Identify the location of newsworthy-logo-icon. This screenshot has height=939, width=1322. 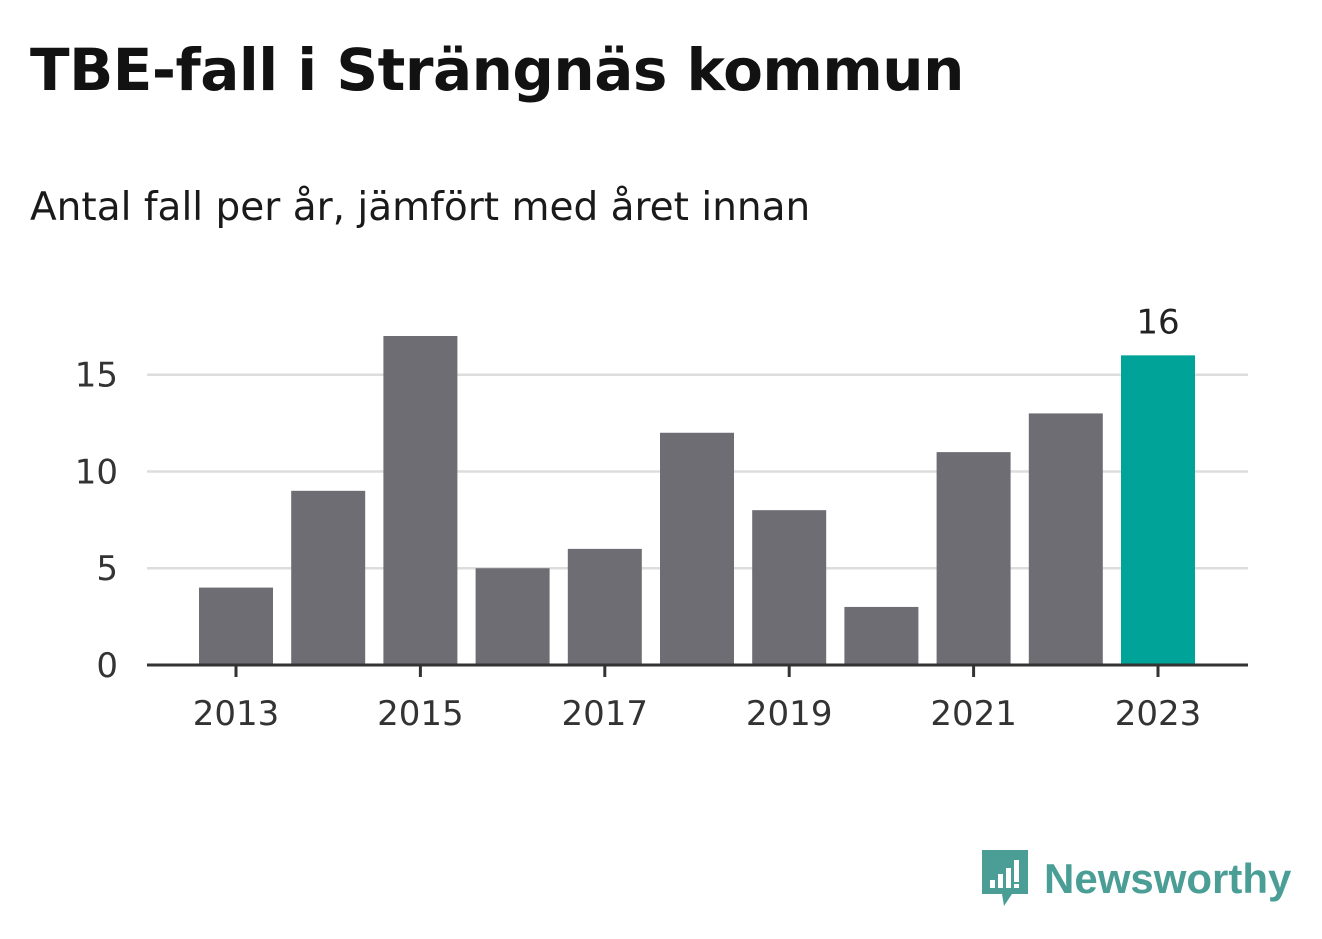
(1005, 878).